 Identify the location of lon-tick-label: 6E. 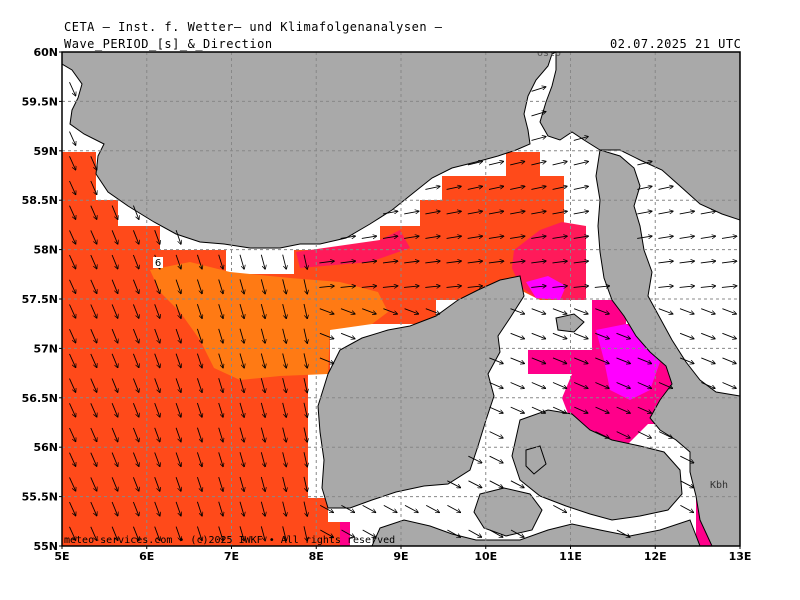
(146, 556).